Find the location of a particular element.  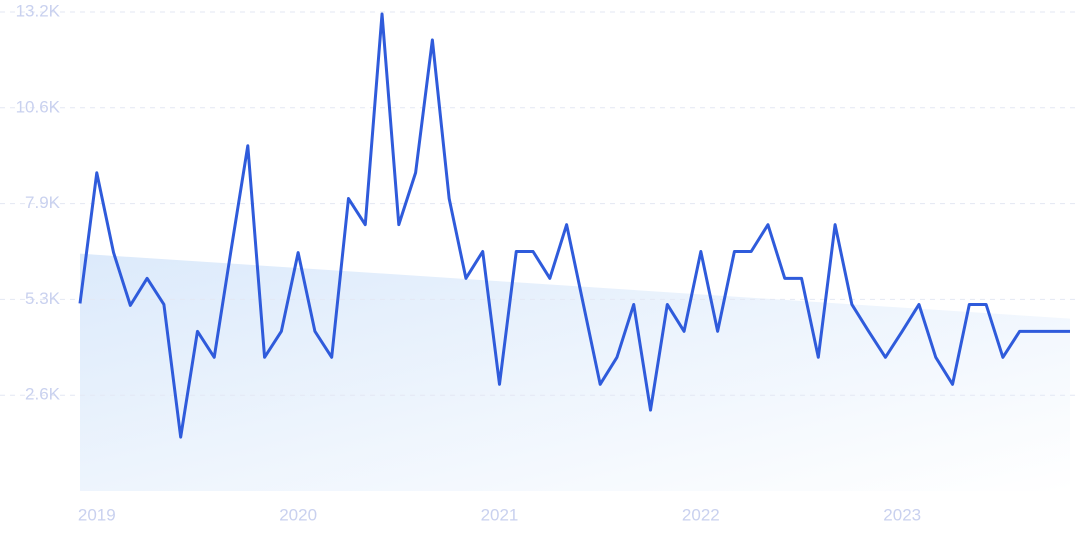

x-tick-label: 2022 is located at coordinates (701, 514).